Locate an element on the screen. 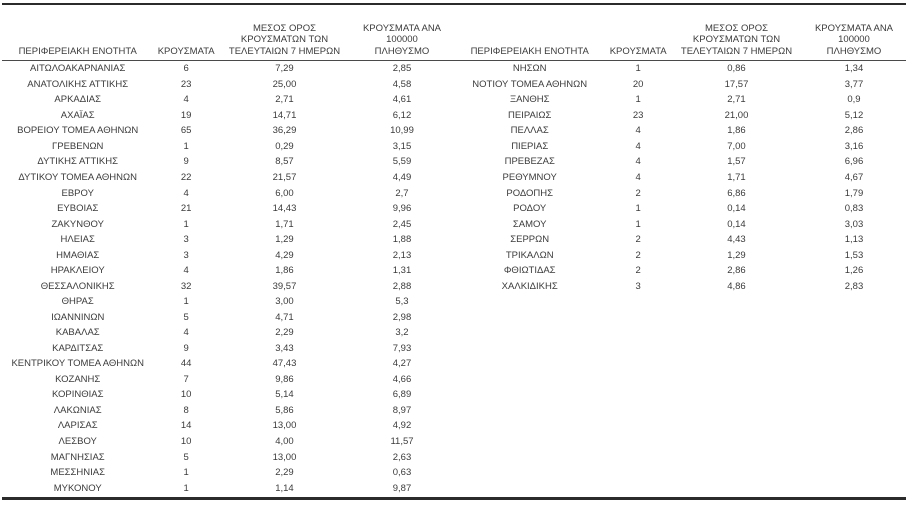 The width and height of the screenshot is (909, 507). region-cell: ΝΗΣΩΝ is located at coordinates (529, 69).